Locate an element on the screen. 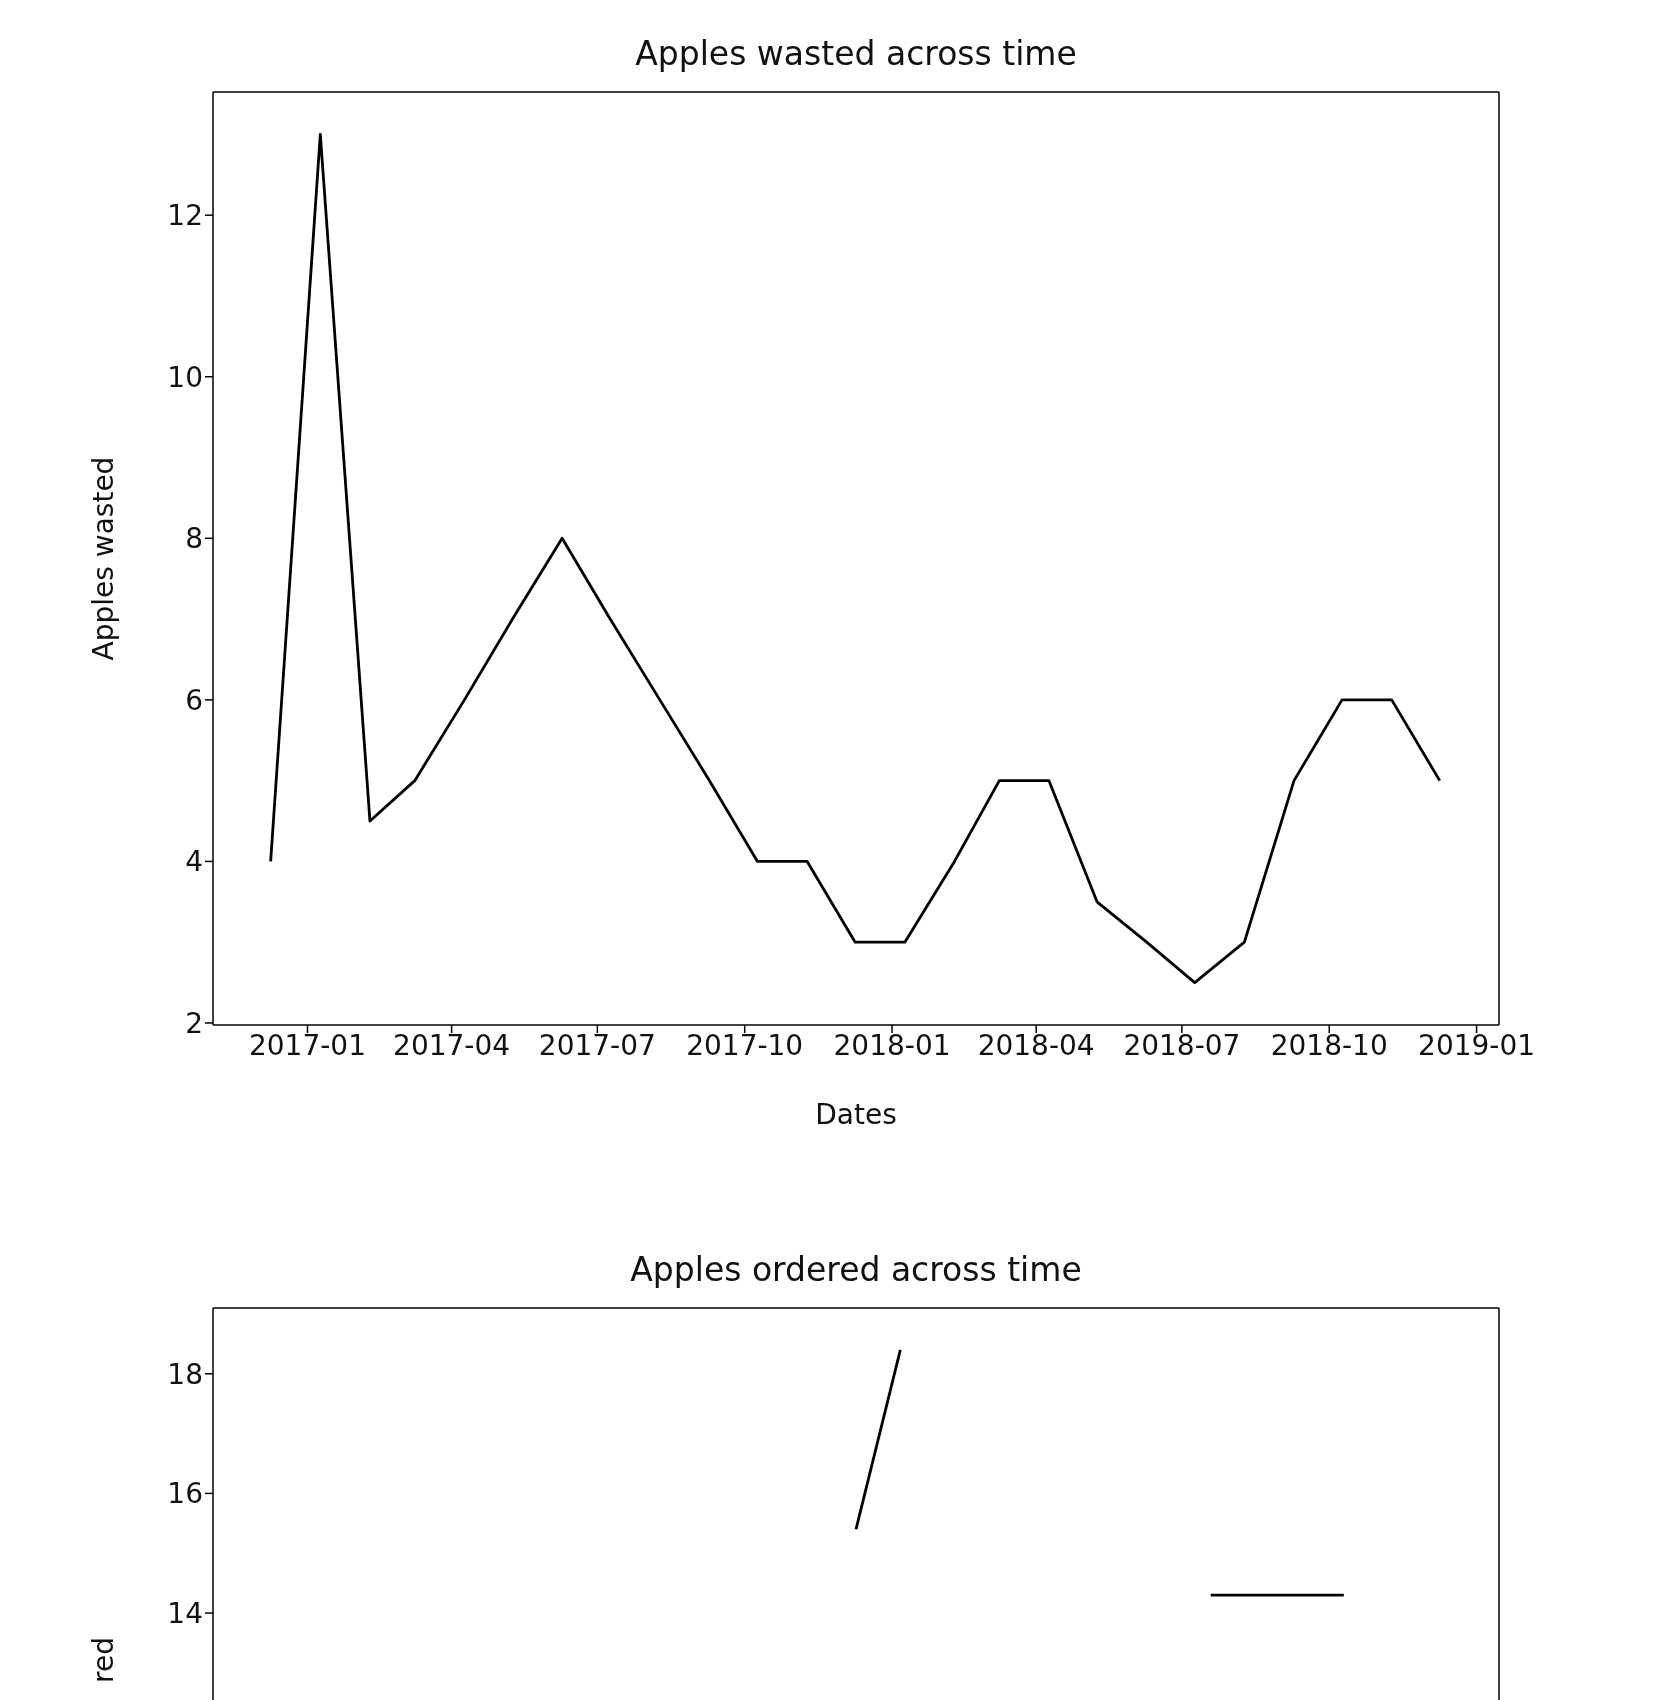  x-axis-title: Dates is located at coordinates (856, 1114).